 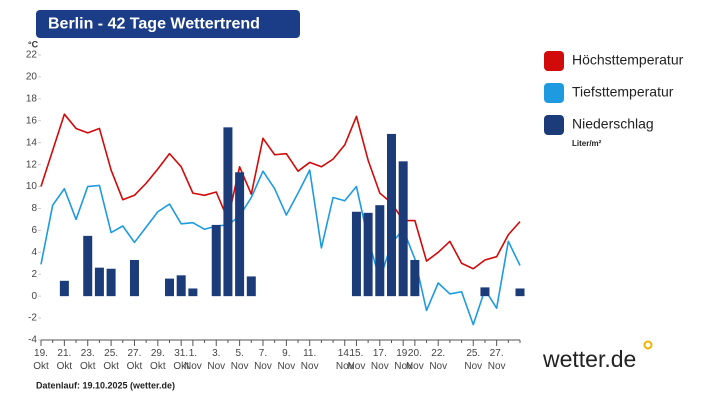 What do you see at coordinates (415, 360) in the screenshot?
I see `x-tick-label: 20. Nov` at bounding box center [415, 360].